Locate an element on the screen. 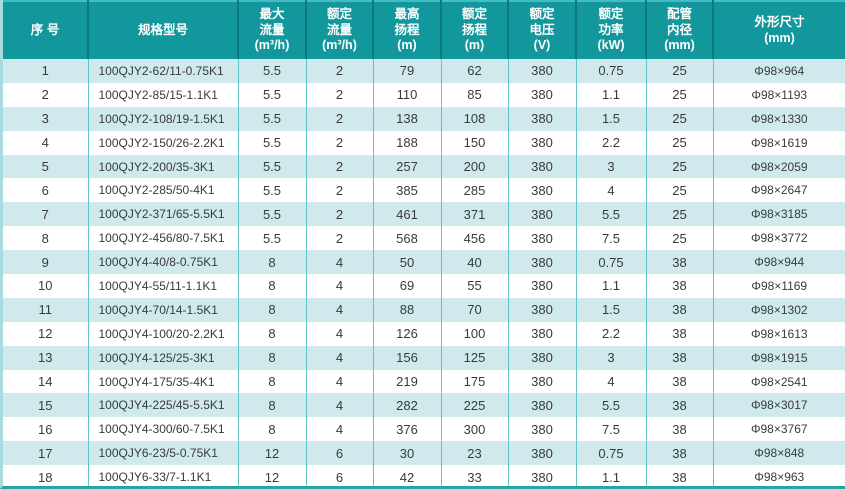 Image resolution: width=845 pixels, height=489 pixels. column-header-pipe-bore: 配管 内径 (mm) is located at coordinates (680, 29).